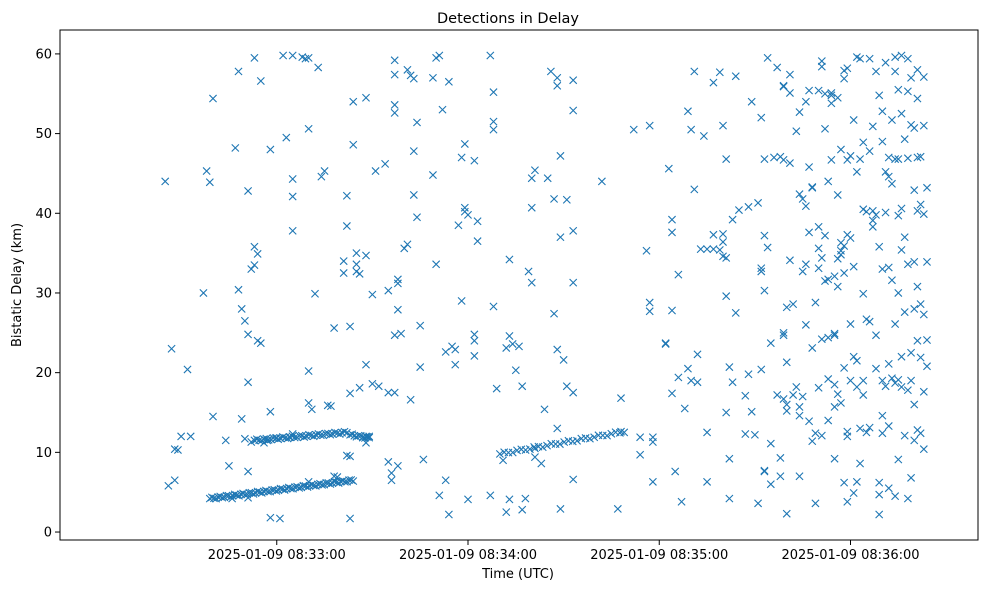 The width and height of the screenshot is (989, 590). Describe the element at coordinates (659, 555) in the screenshot. I see `x-tick-label: 2025-01-09 08:35:00` at that location.